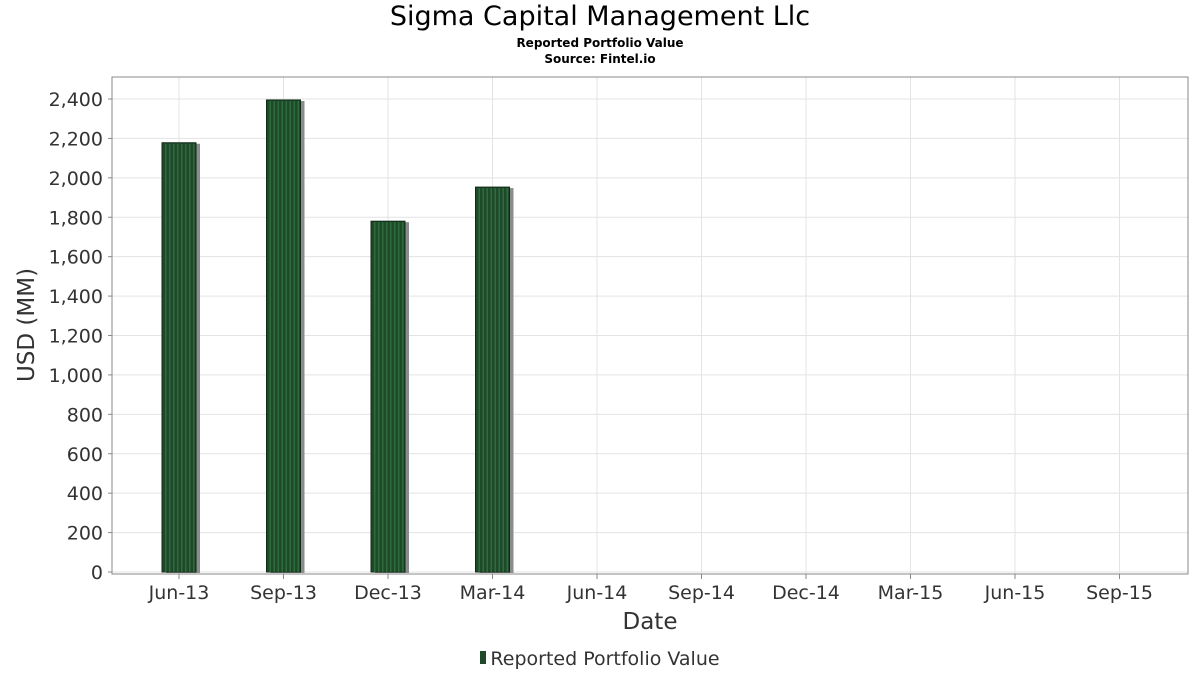 This screenshot has height=675, width=1200. I want to click on x-axis-label: Date, so click(650, 622).